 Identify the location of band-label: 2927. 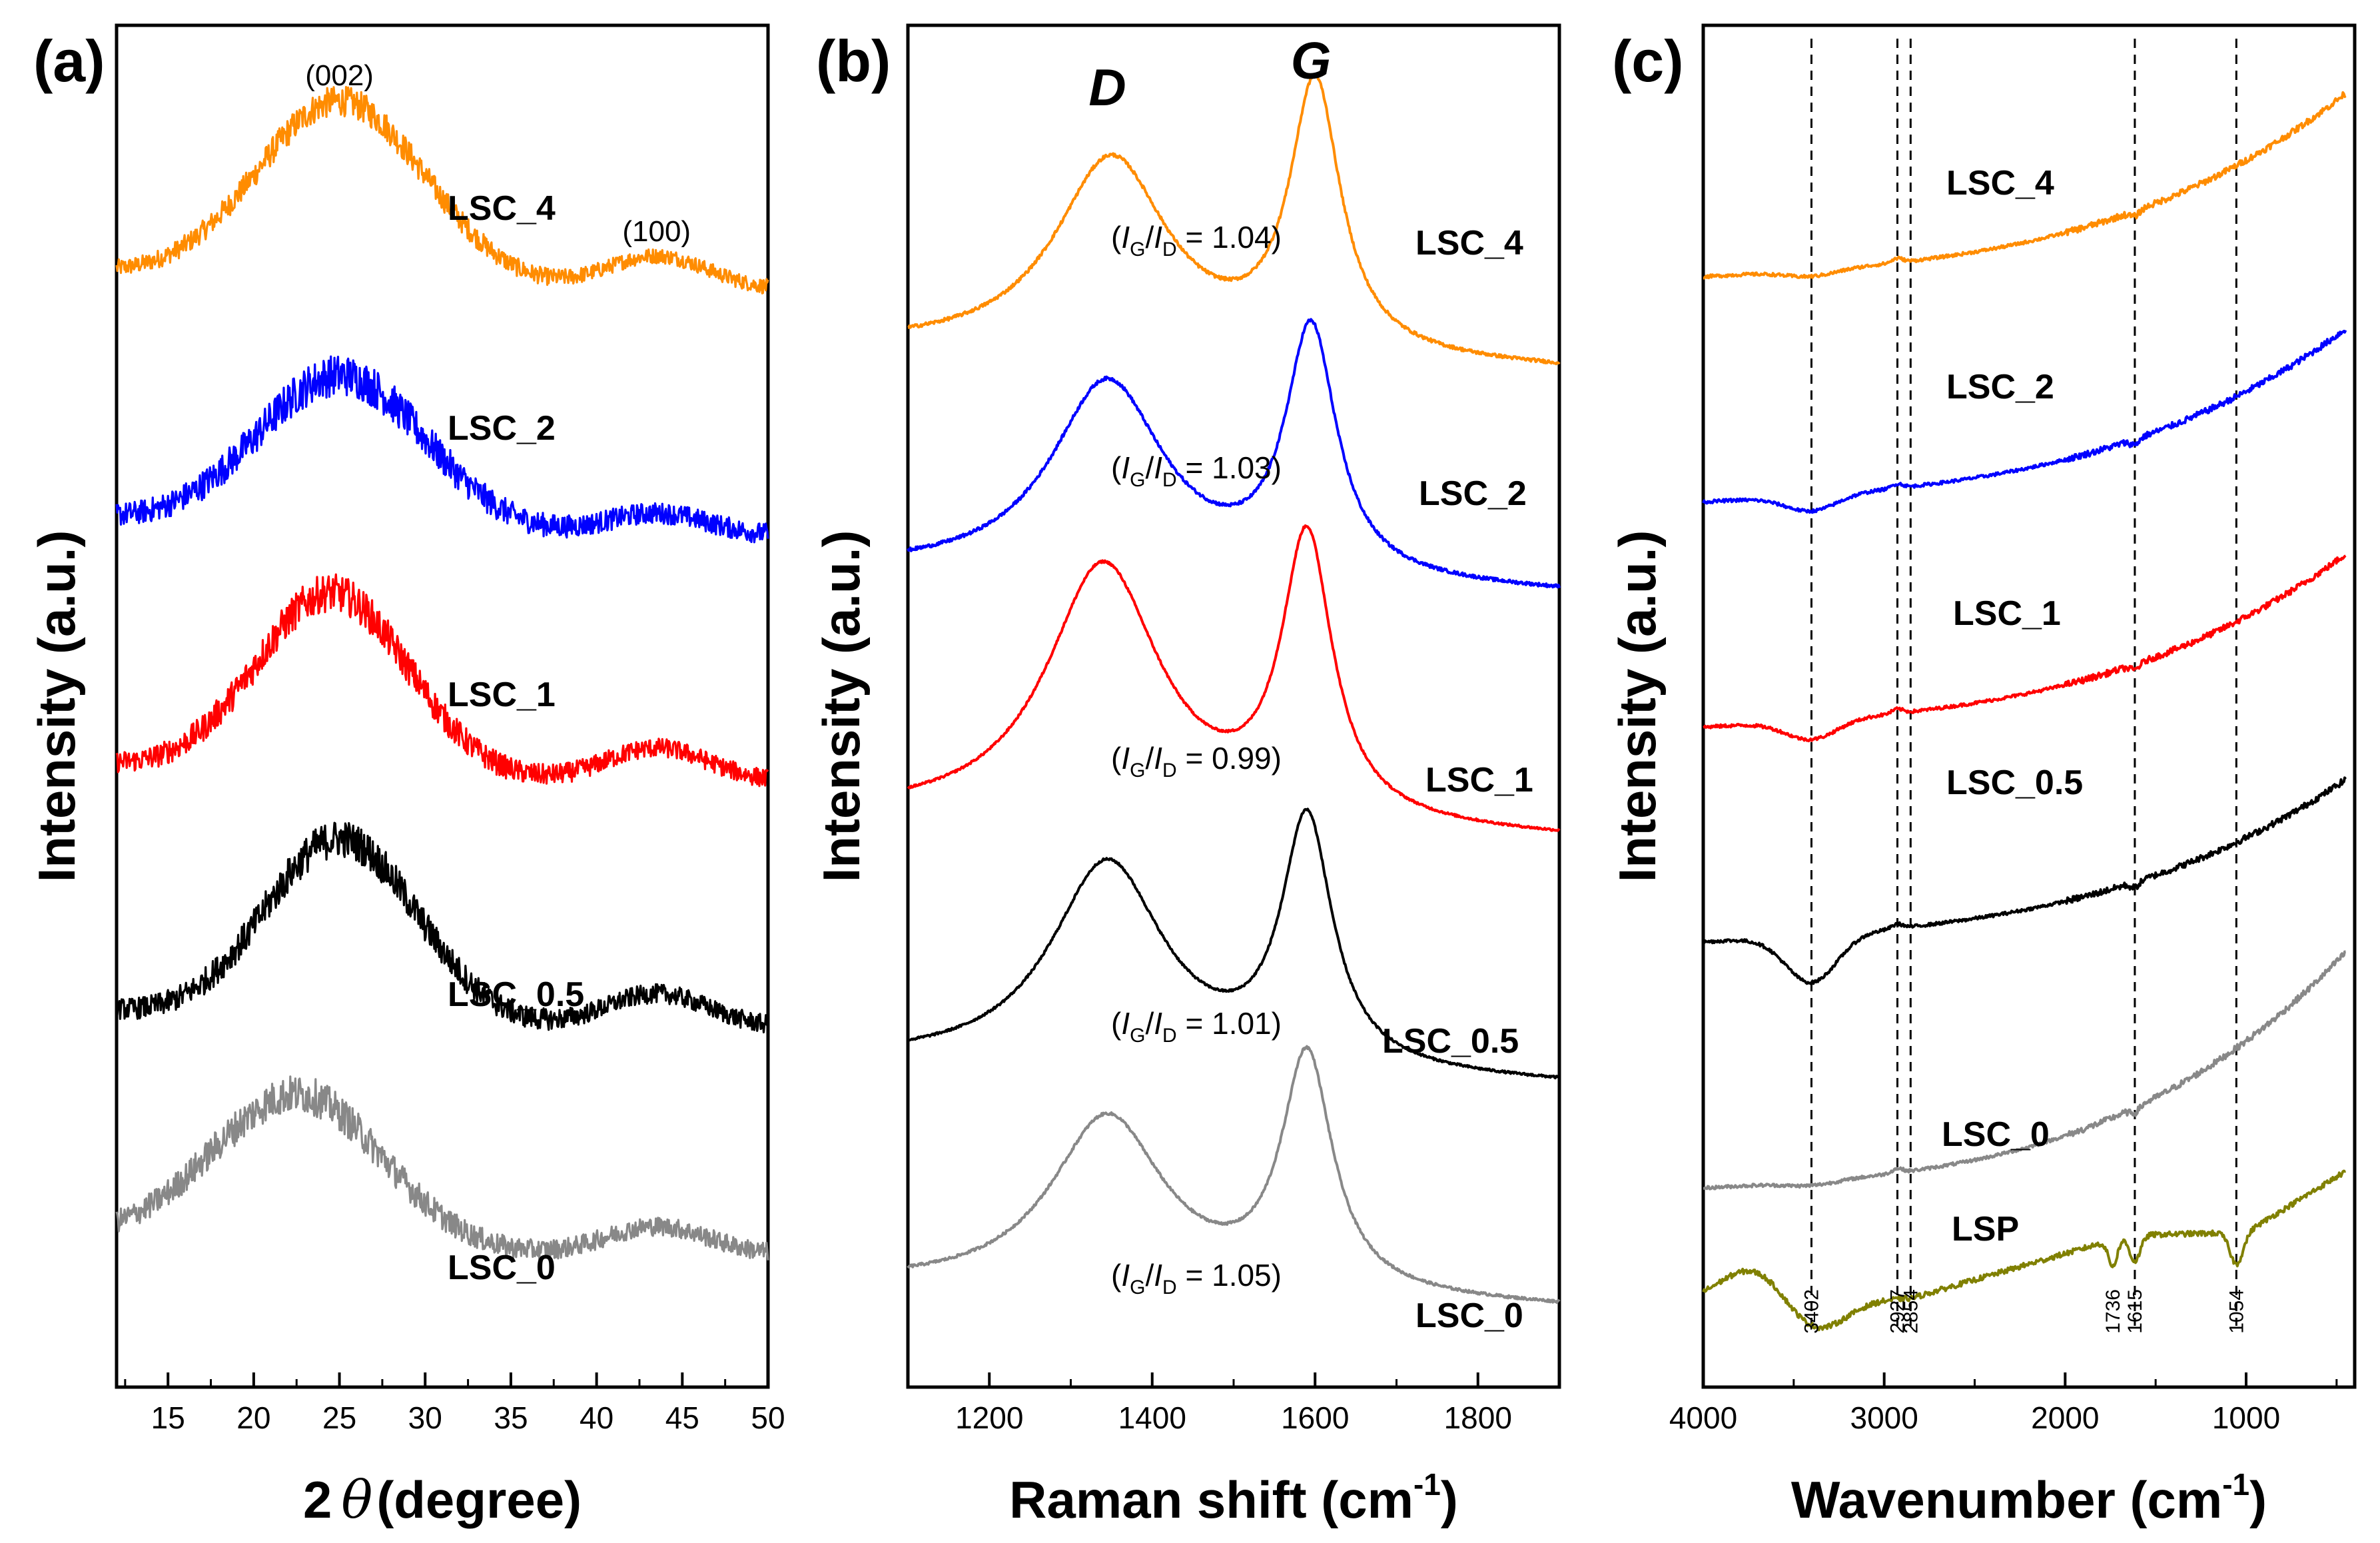
(1897, 1311).